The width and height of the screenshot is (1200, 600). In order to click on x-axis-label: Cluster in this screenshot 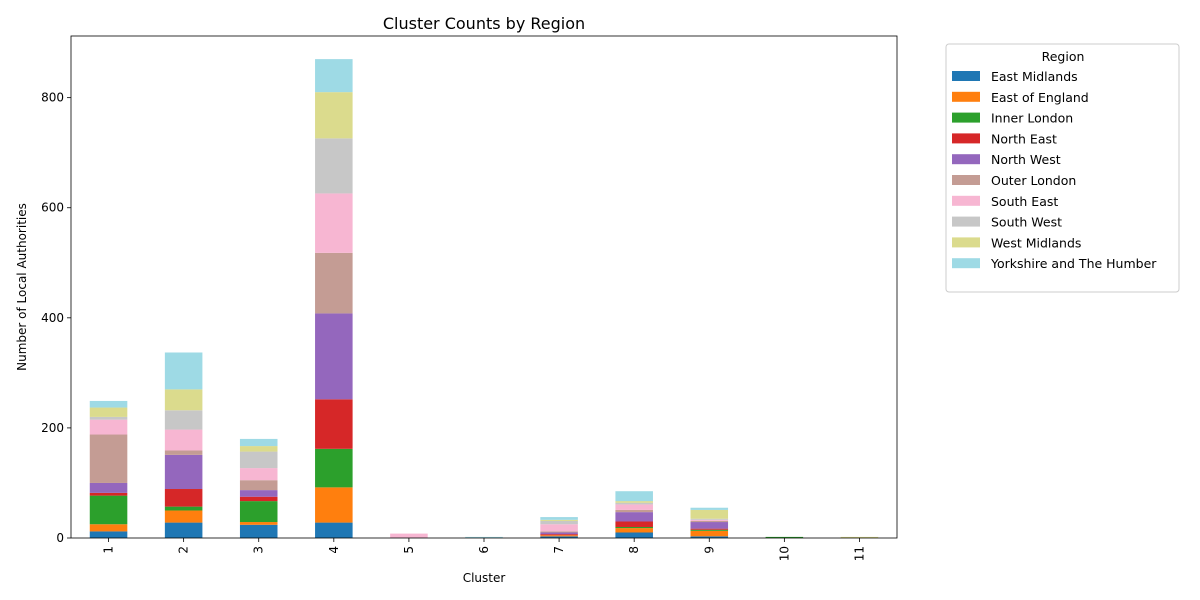, I will do `click(484, 578)`.